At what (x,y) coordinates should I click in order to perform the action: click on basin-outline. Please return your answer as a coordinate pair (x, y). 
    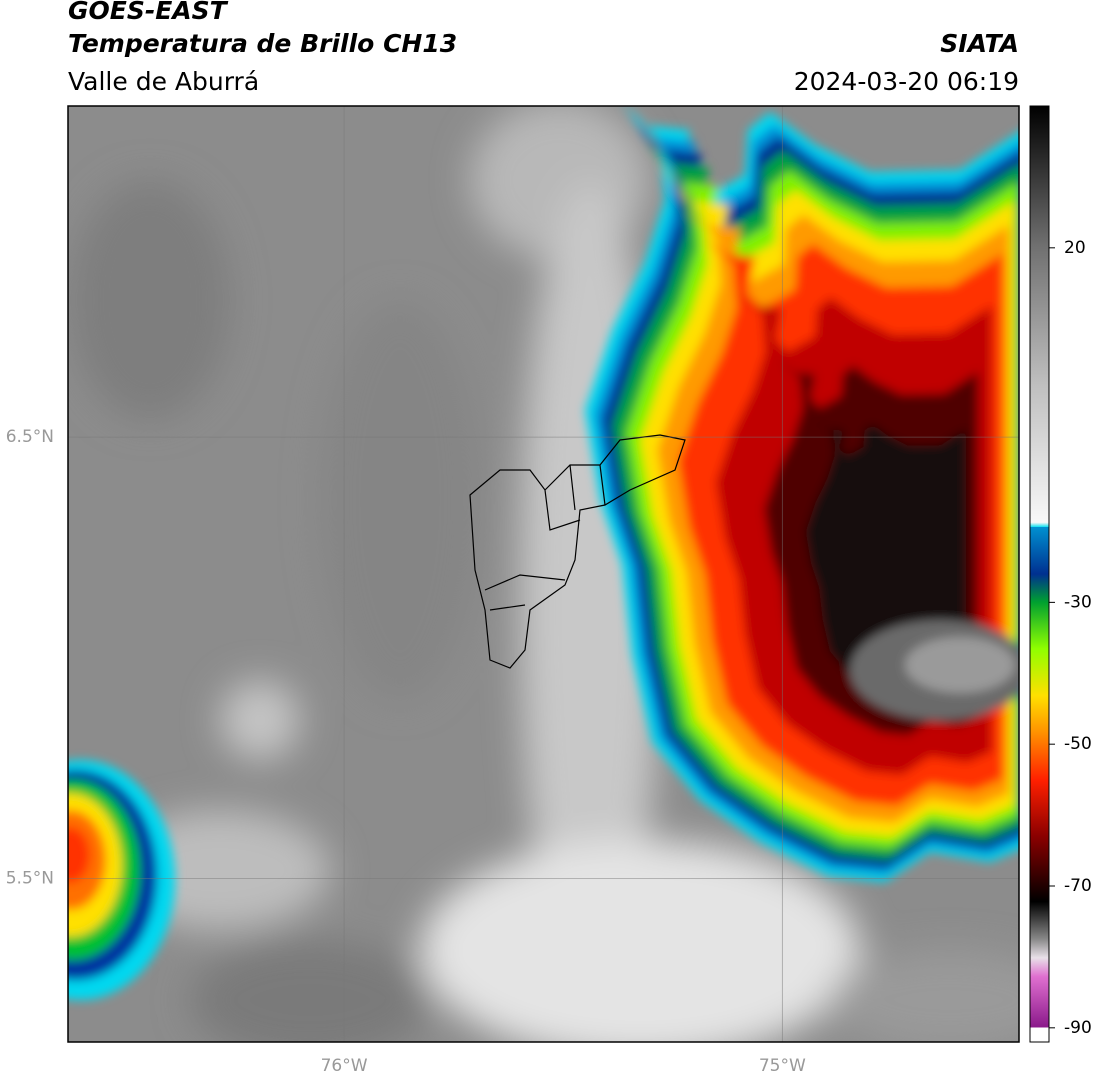
    Looking at the image, I should click on (577, 551).